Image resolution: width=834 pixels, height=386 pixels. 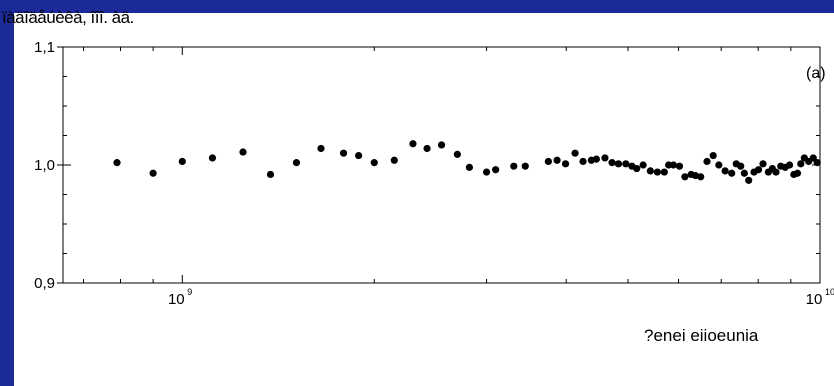 What do you see at coordinates (829, 292) in the screenshot?
I see `x-tick-exponent: 10` at bounding box center [829, 292].